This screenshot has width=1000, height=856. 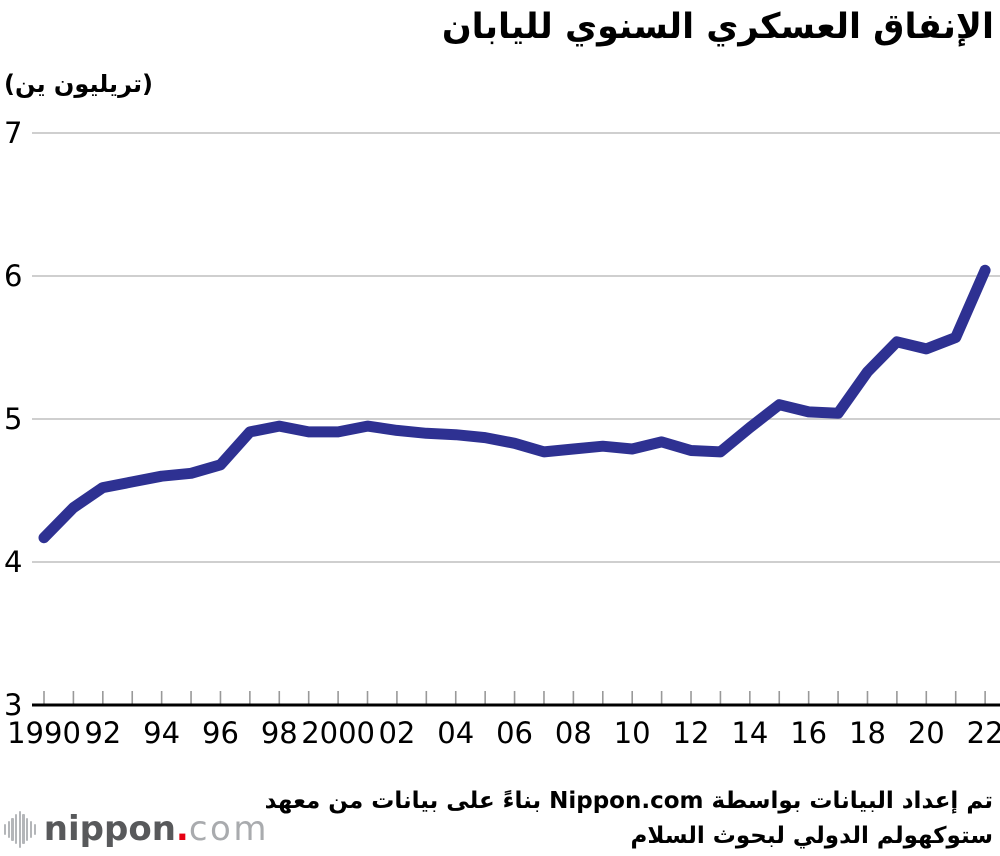 I want to click on x-tick-label: 06, so click(x=514, y=733).